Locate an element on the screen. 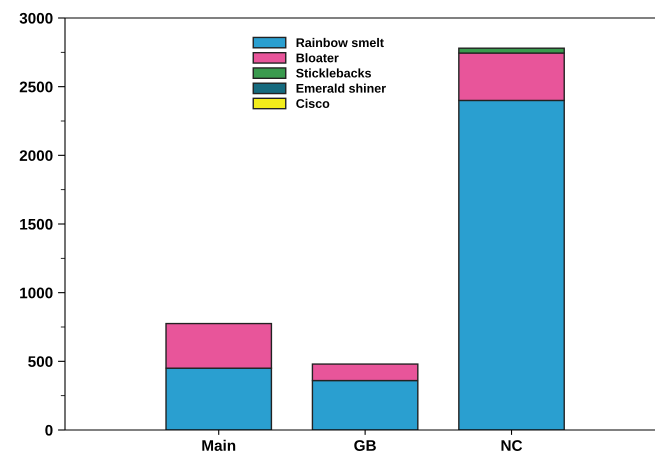  y-tick-label: 500 is located at coordinates (40, 362).